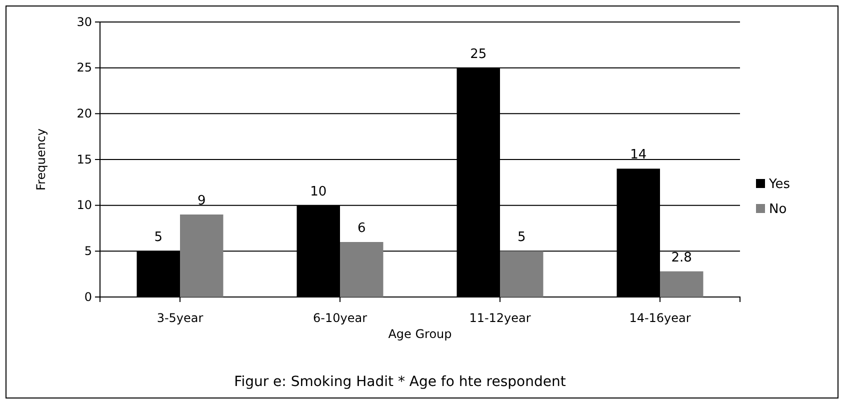 The width and height of the screenshot is (844, 404). Describe the element at coordinates (778, 209) in the screenshot. I see `legend-label: No` at that location.